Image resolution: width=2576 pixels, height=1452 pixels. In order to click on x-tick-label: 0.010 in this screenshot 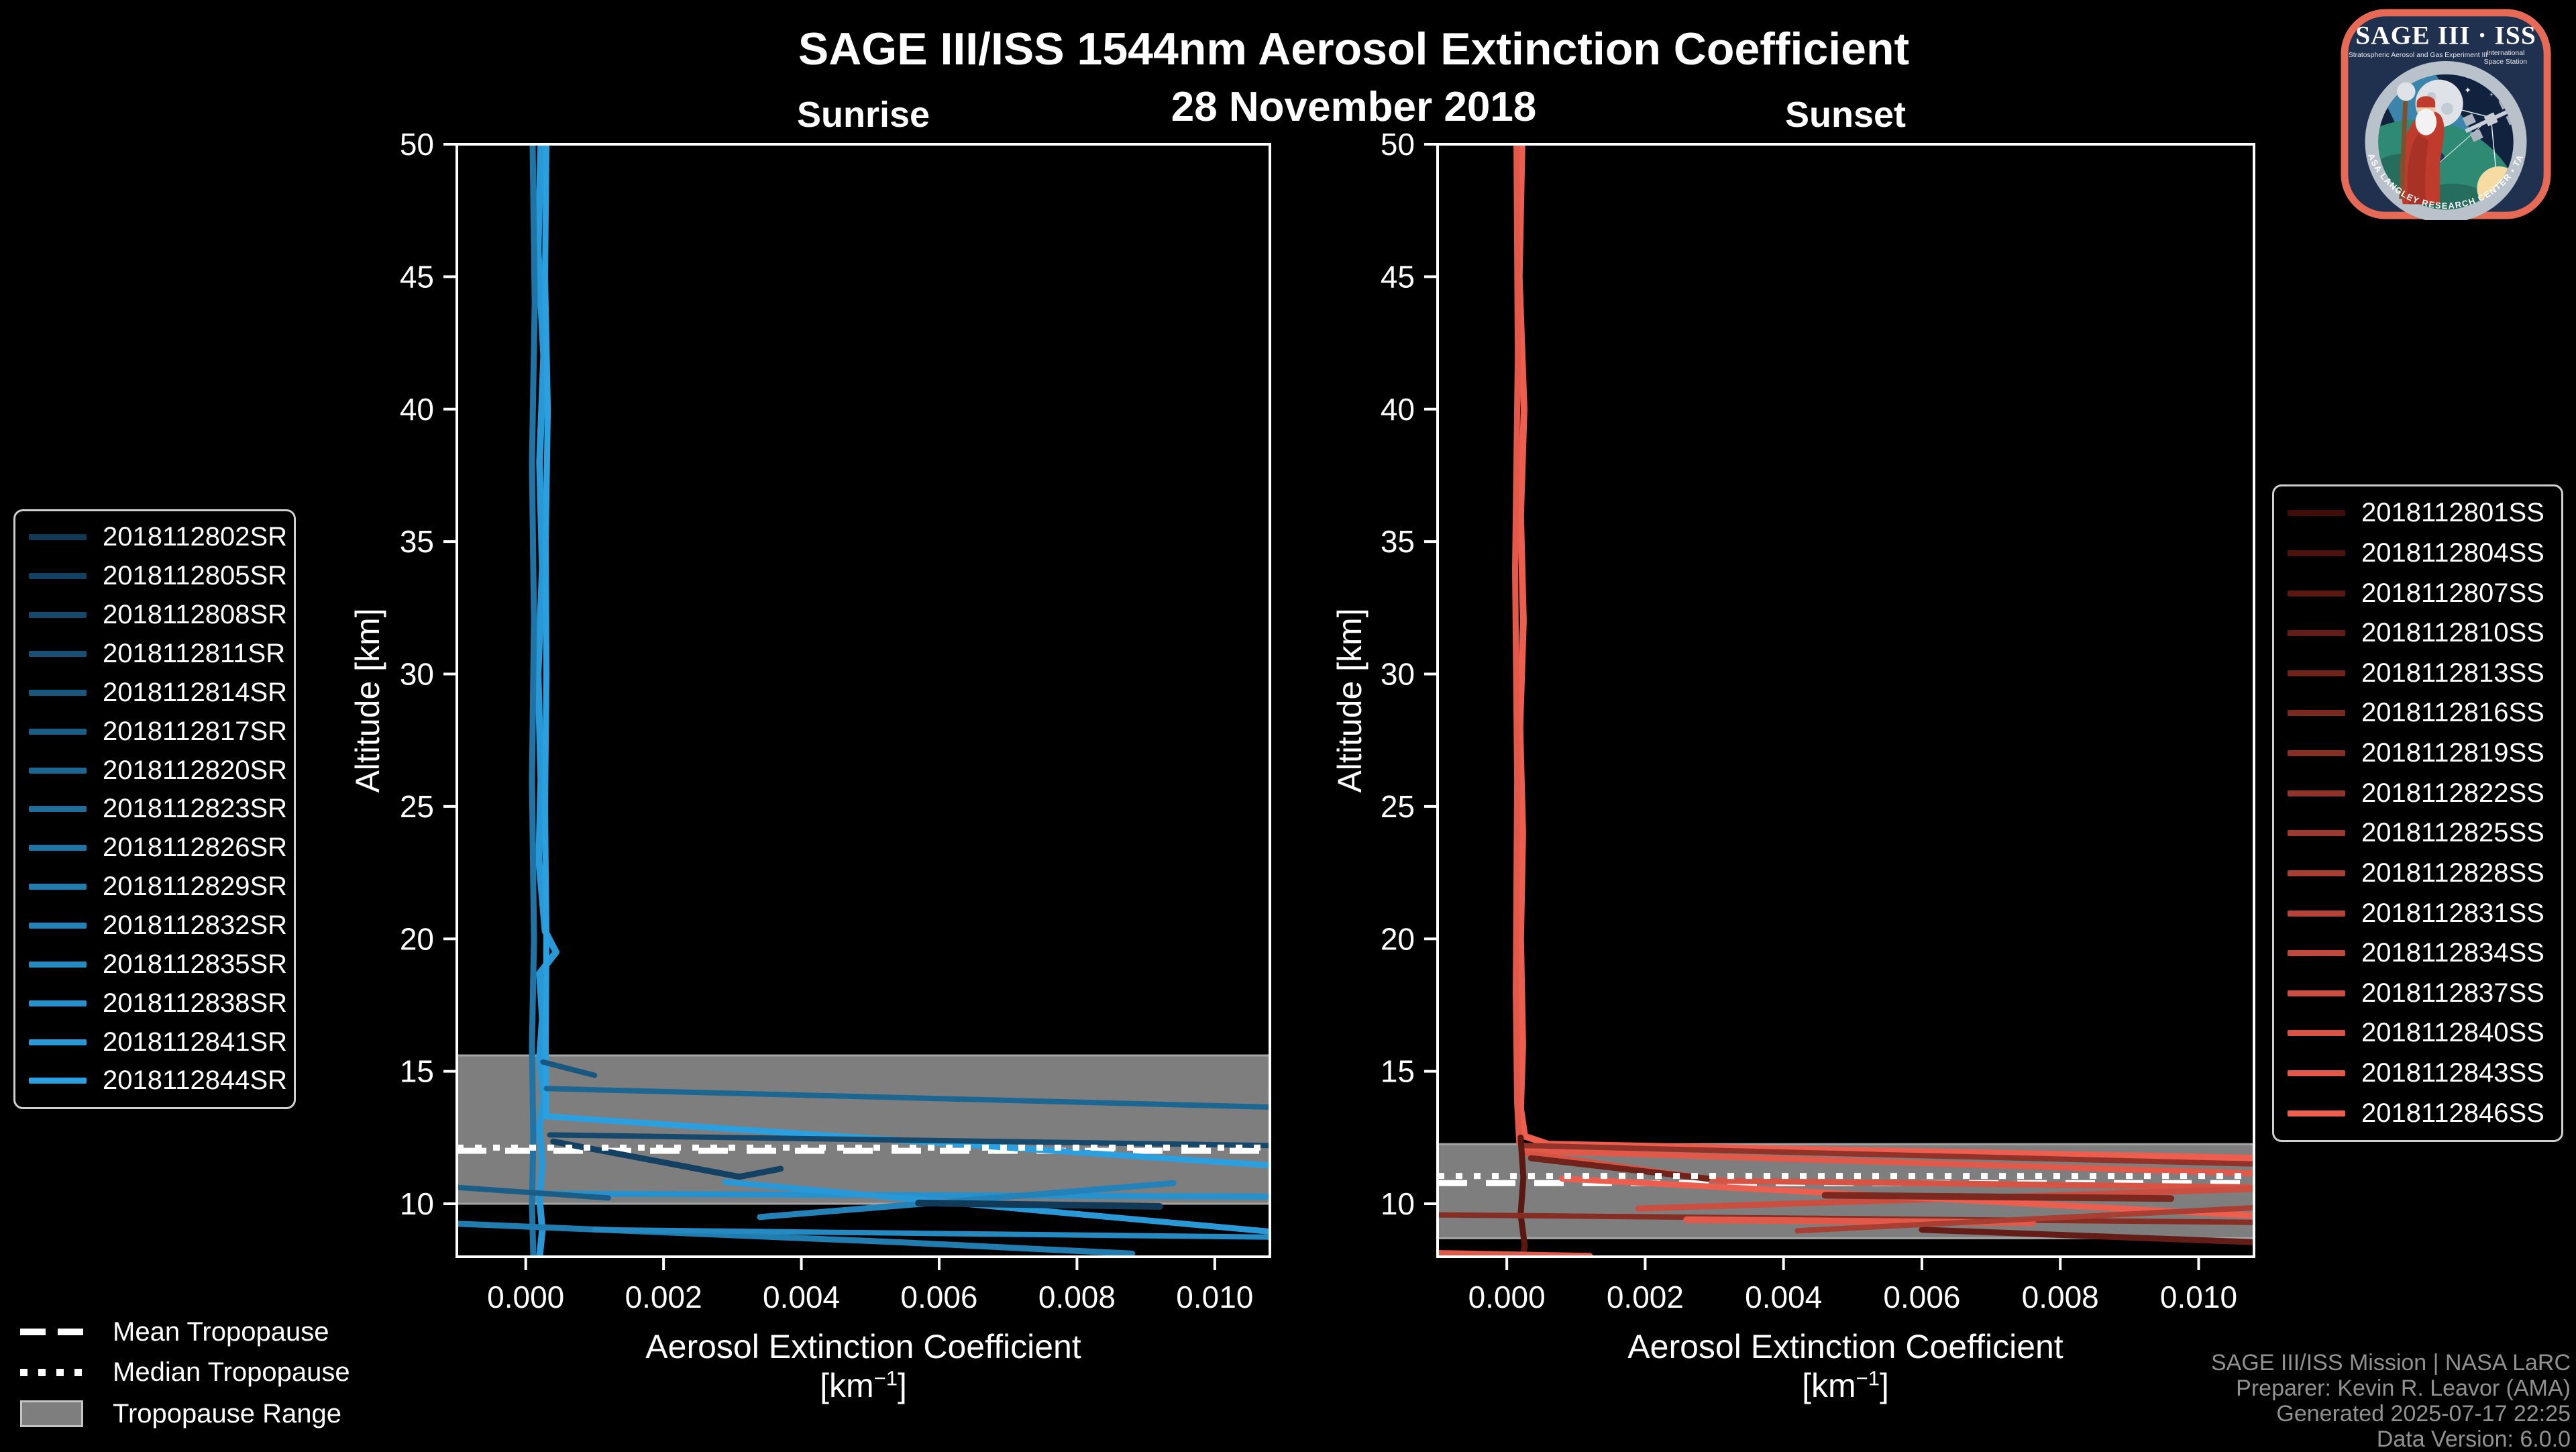, I will do `click(1214, 1297)`.